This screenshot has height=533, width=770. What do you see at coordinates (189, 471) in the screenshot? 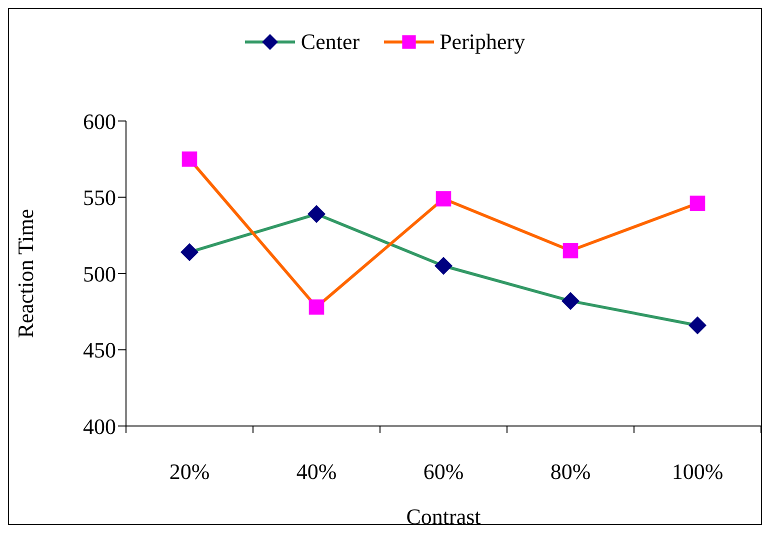
I see `x-tick-label: 20%` at bounding box center [189, 471].